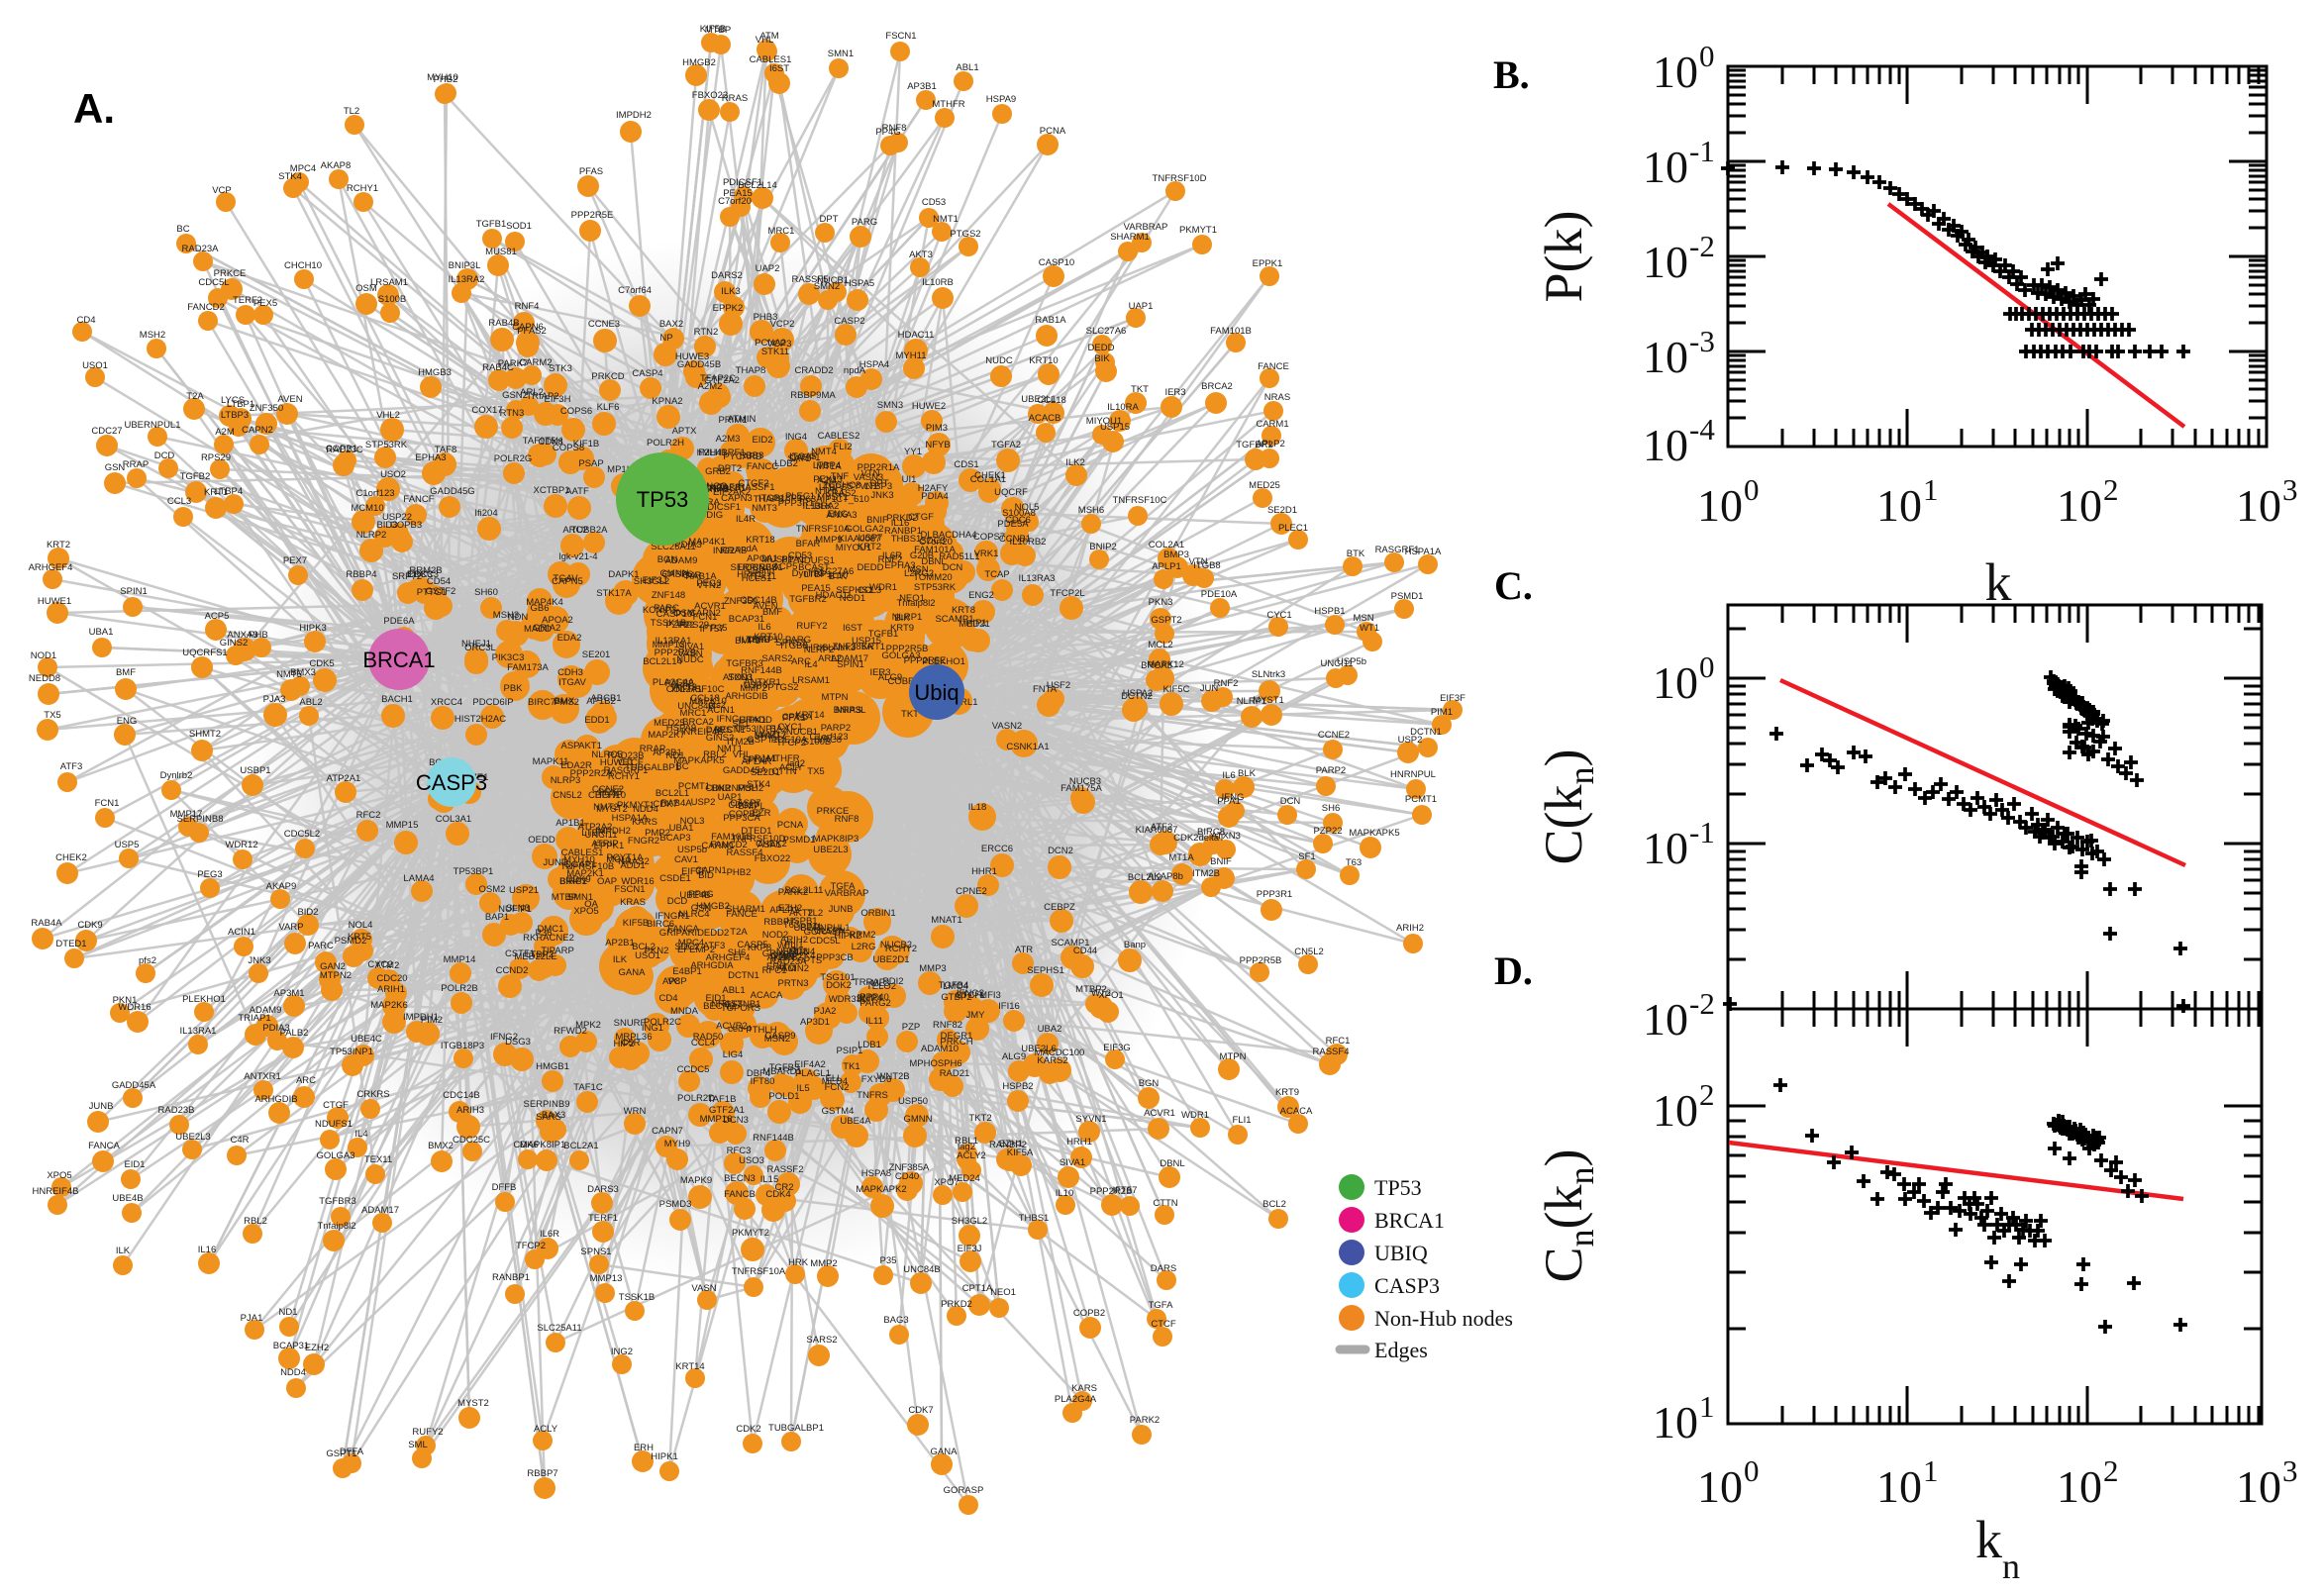  Describe the element at coordinates (838, 514) in the screenshot. I see `svg-text: ENG` at that location.